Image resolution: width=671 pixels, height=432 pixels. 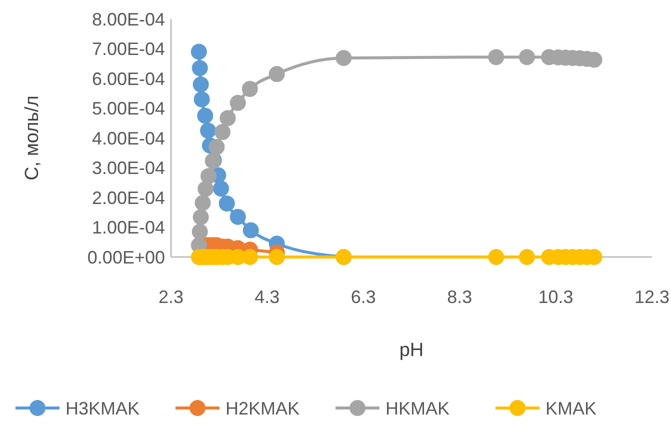 I want to click on x-tick-label: 10.3, so click(x=556, y=297).